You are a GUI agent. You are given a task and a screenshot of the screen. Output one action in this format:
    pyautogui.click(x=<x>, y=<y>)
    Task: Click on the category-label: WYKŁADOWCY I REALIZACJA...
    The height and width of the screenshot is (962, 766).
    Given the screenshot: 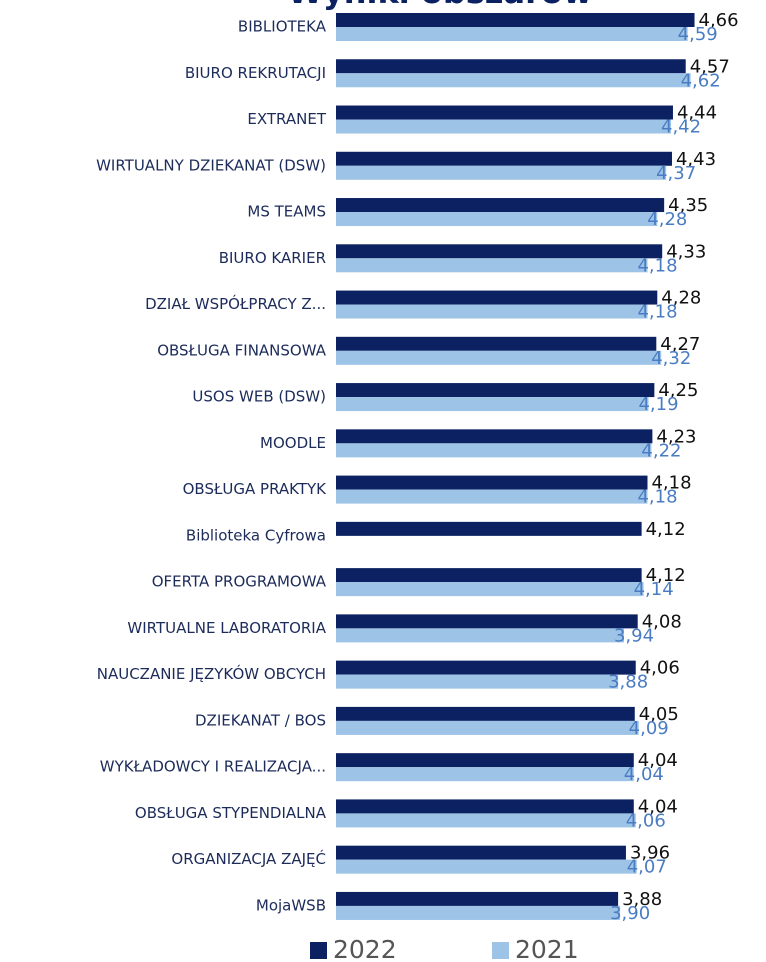 What is the action you would take?
    pyautogui.click(x=213, y=767)
    